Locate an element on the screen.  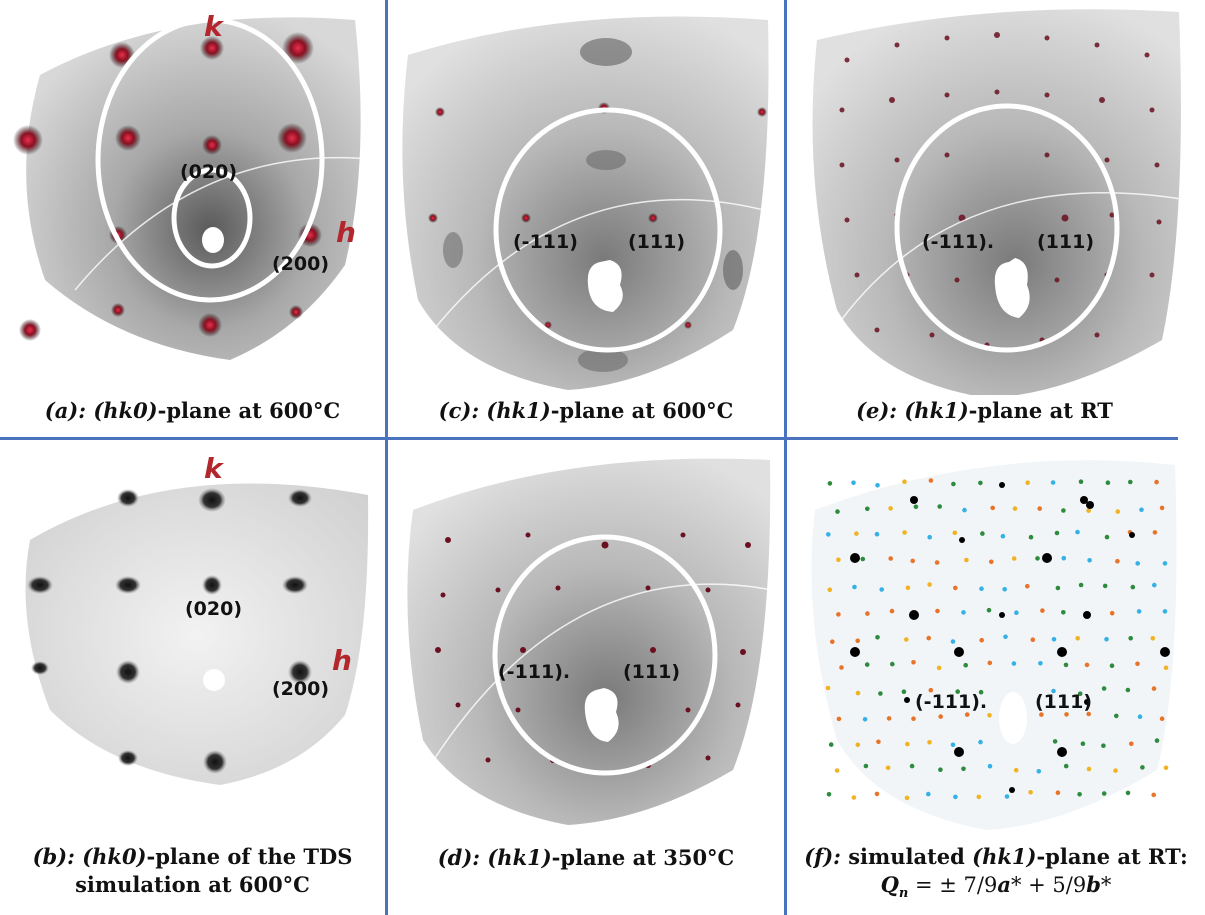
panel-d-caption: (d): (hk1)-plane at 350°C is located at coordinates (586, 857).